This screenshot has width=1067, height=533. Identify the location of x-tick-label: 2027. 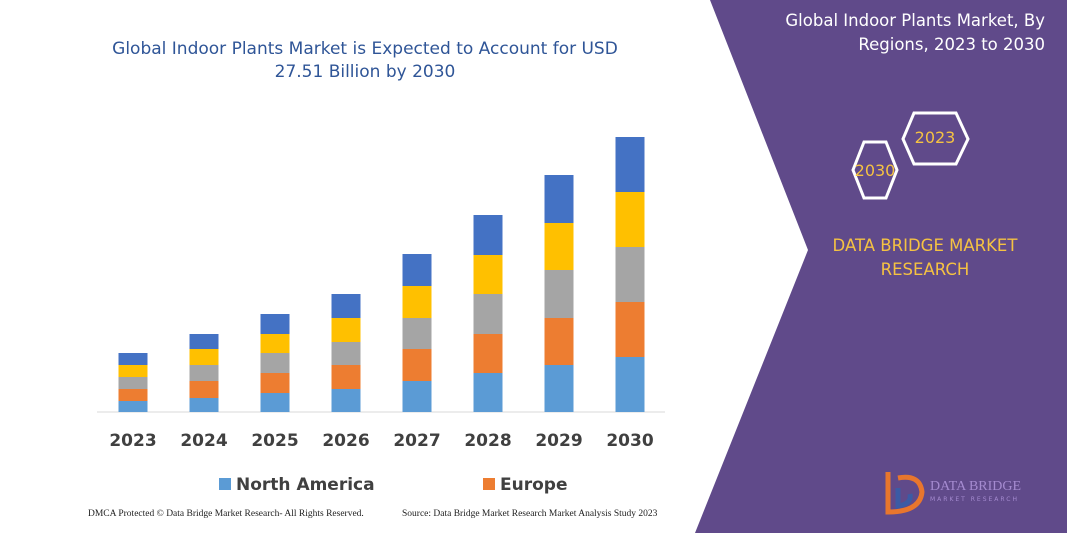
(416, 441).